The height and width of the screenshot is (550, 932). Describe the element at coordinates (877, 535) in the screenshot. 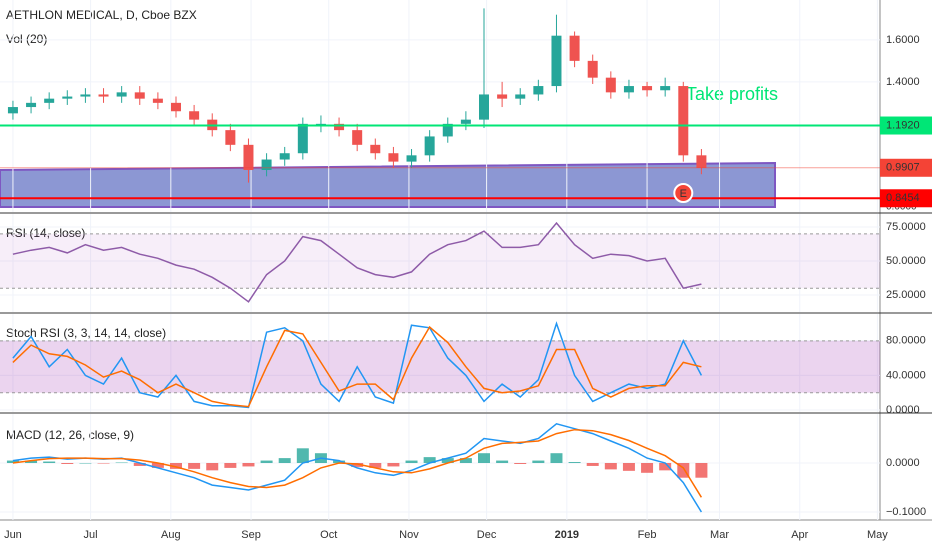

I see `x-tick-label: May` at that location.